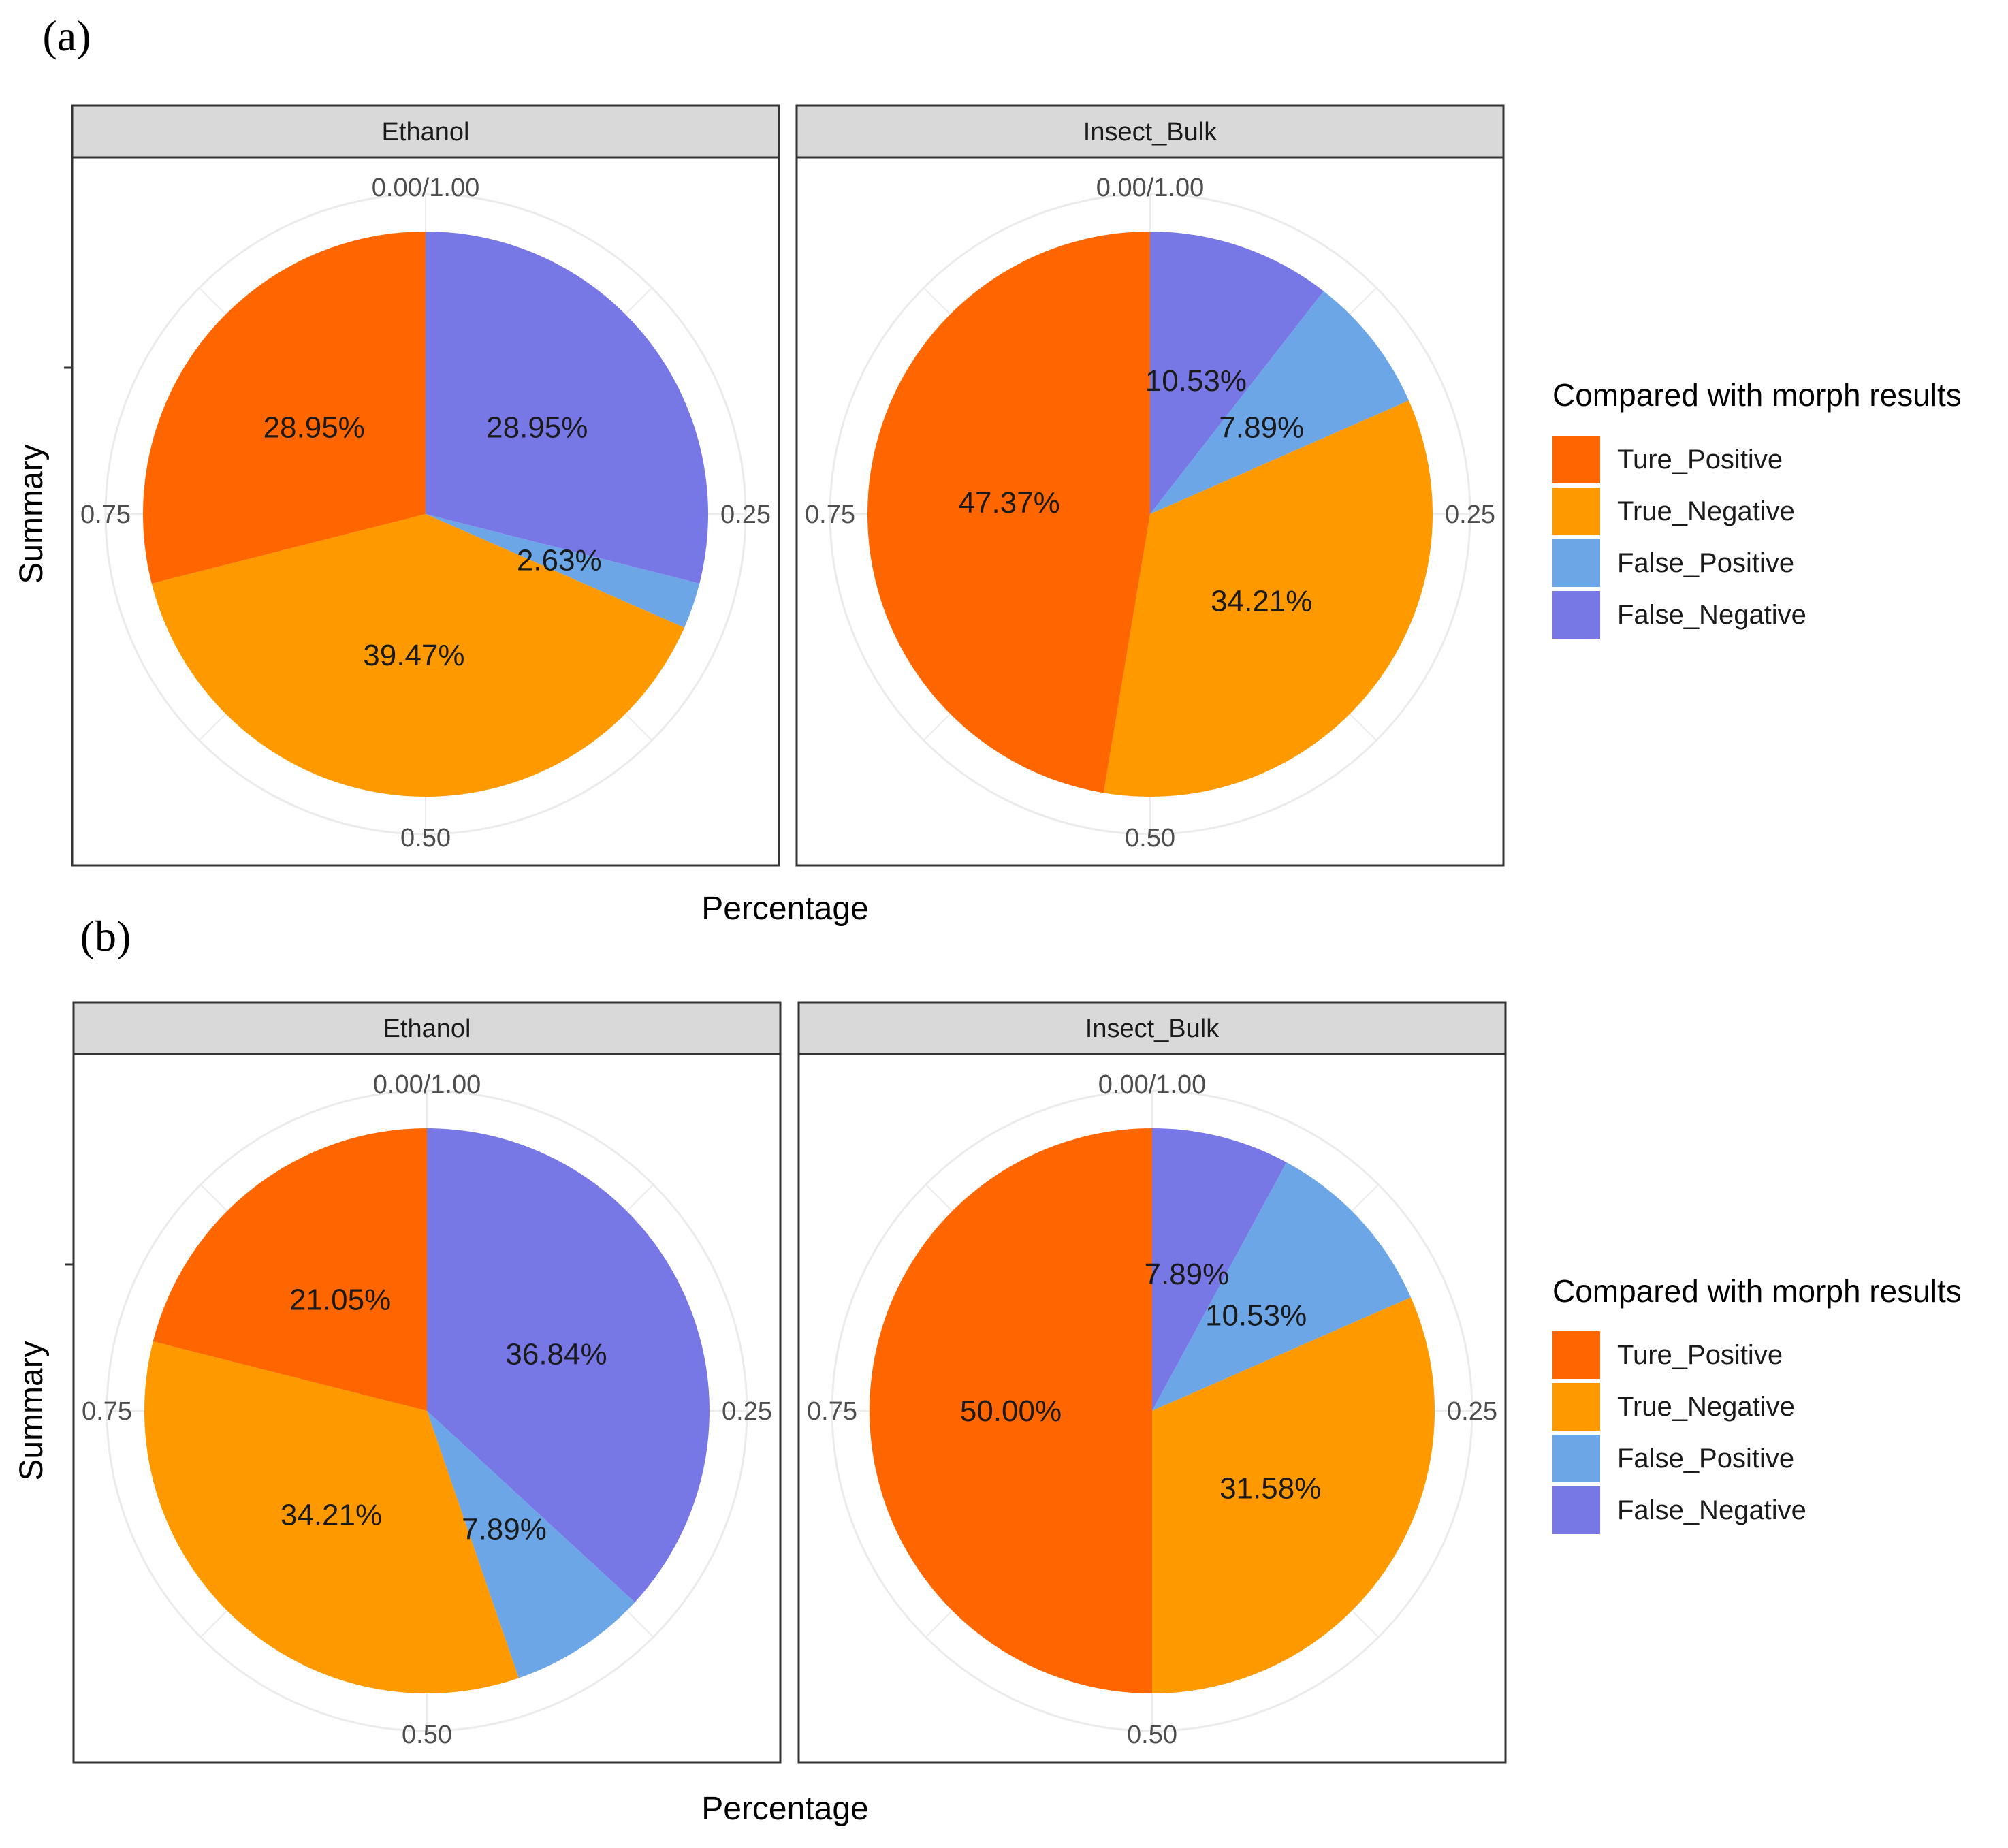 The height and width of the screenshot is (1848, 2008). I want to click on slice-data-label: 36.84%, so click(556, 1354).